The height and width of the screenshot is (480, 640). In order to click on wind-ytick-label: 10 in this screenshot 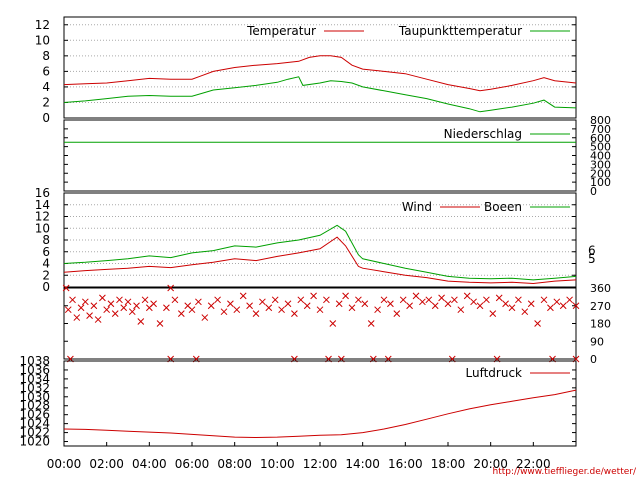, I will do `click(42, 228)`.